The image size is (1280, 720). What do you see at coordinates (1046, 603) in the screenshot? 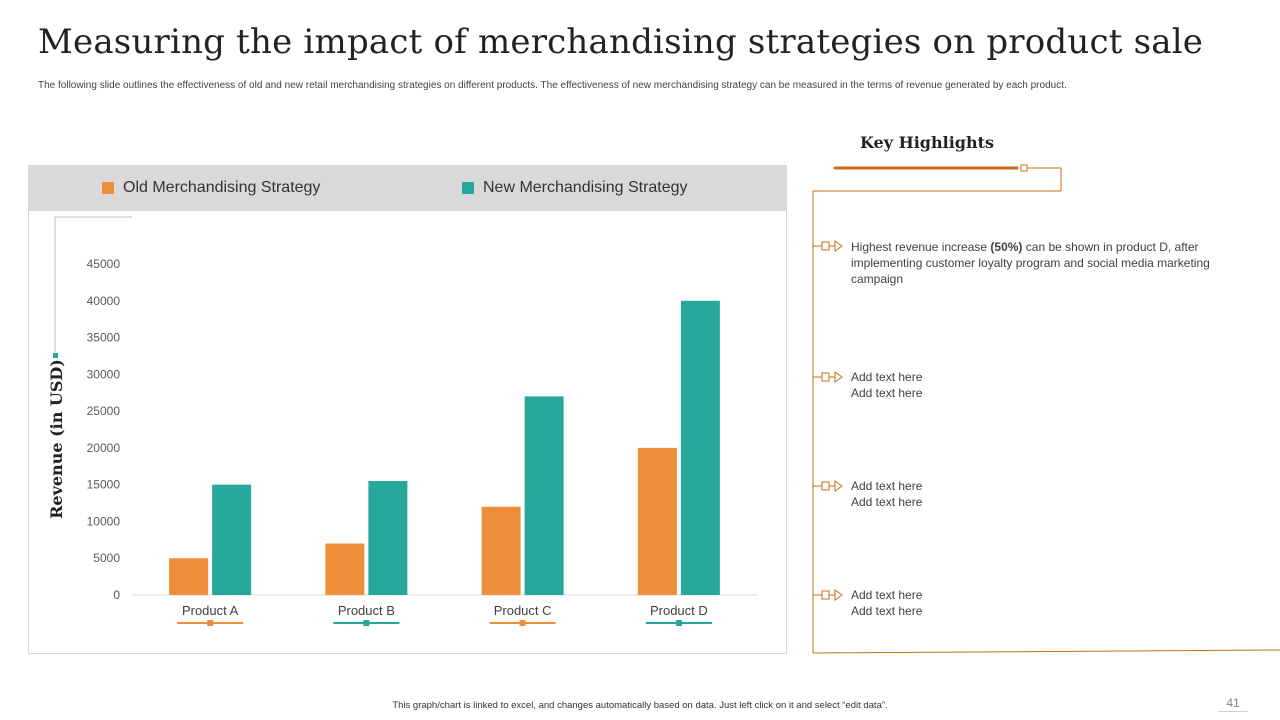
I see `highlight-item-4: Add text here Add text here` at bounding box center [1046, 603].